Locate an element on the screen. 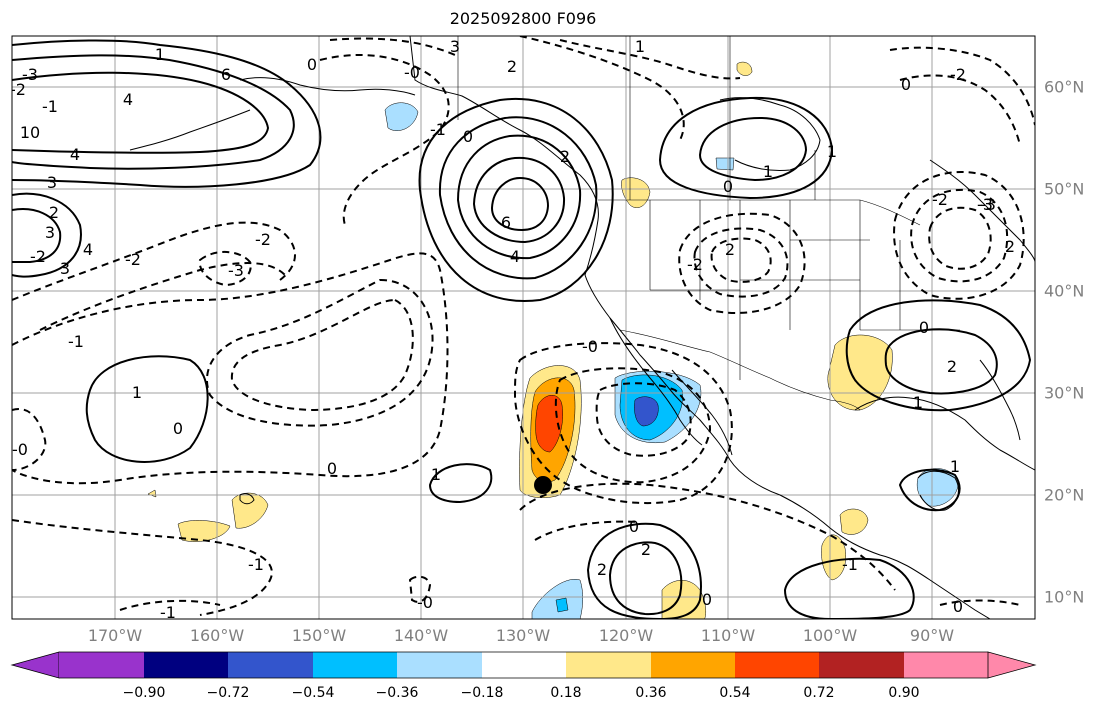  coast-east-canada is located at coordinates (982, 211).